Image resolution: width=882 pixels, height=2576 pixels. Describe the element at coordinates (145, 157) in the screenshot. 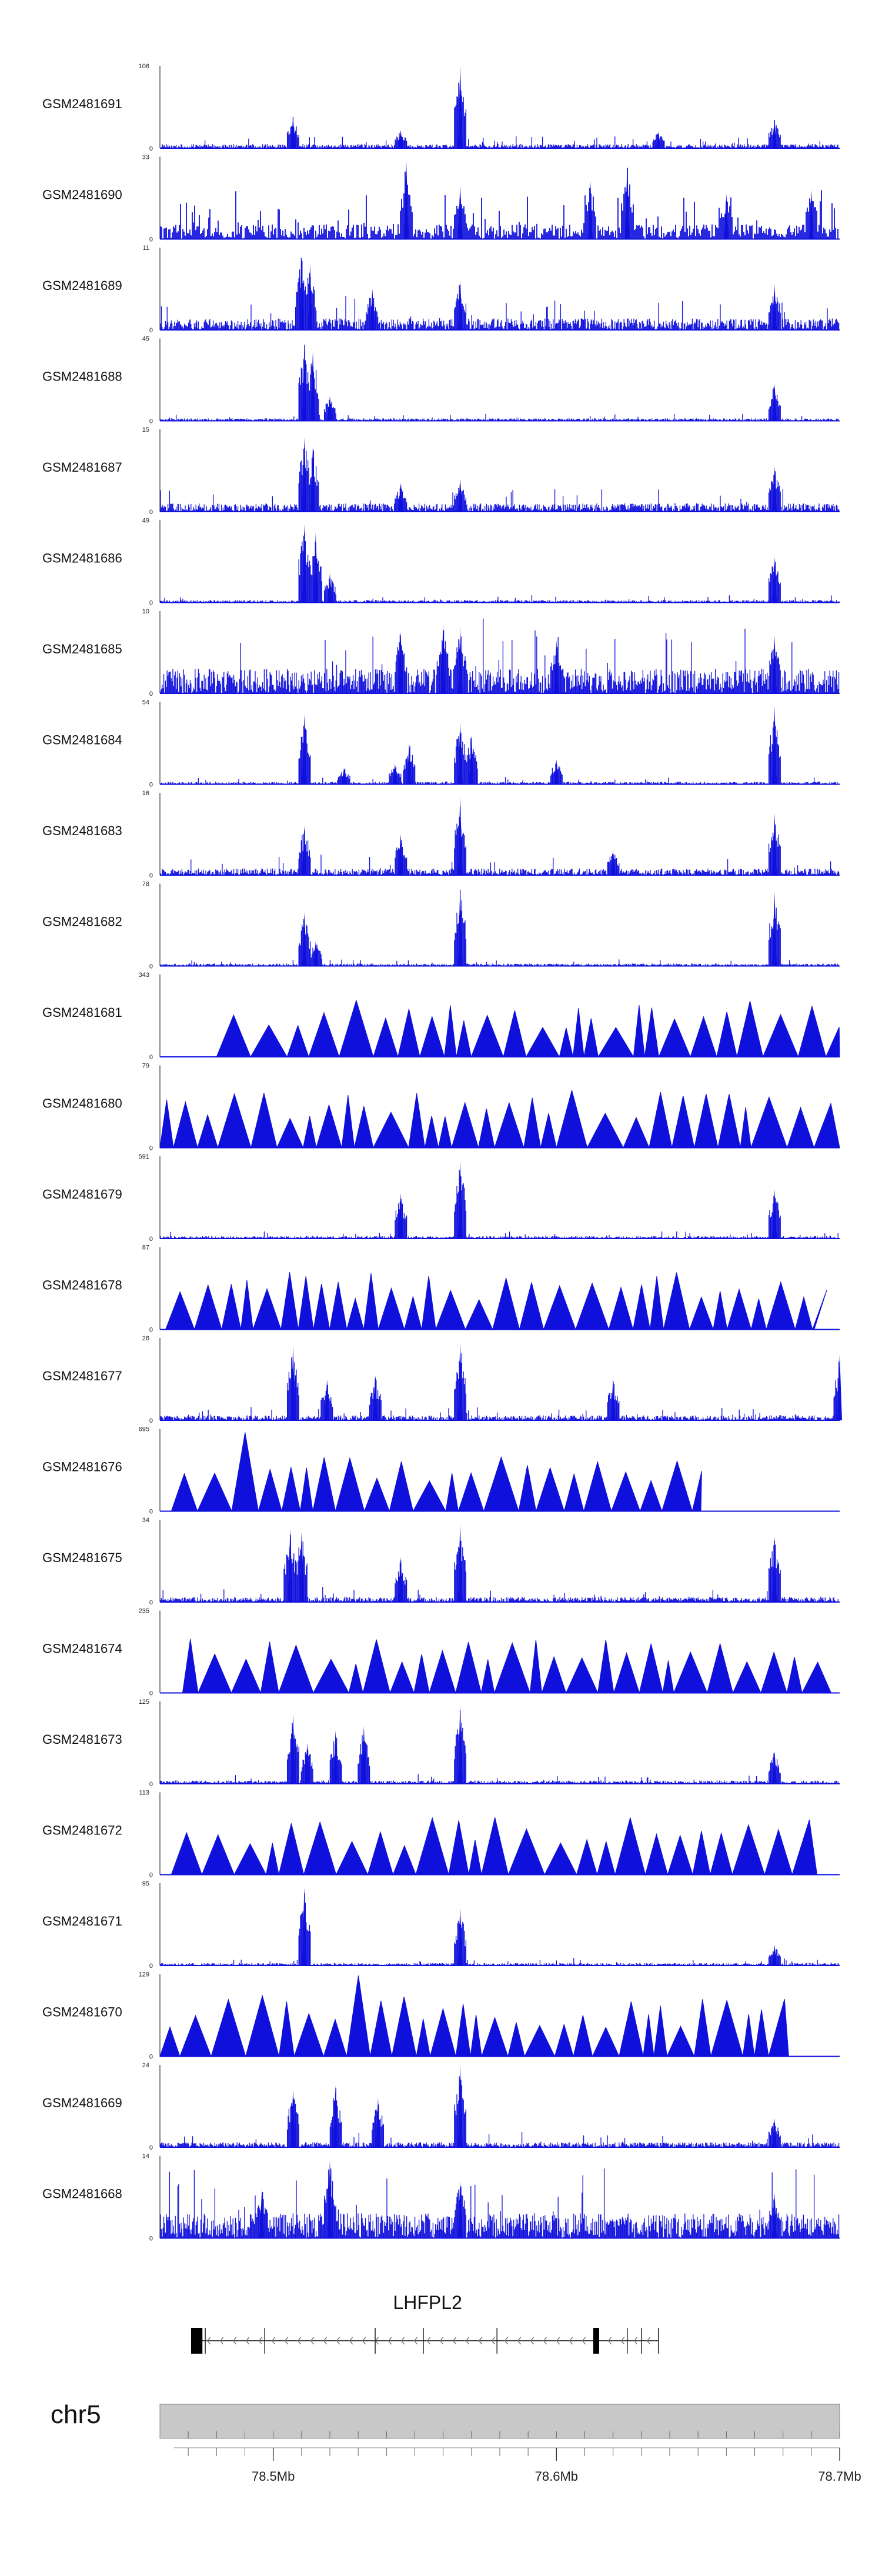

I see `track-ymax-label: 33` at that location.